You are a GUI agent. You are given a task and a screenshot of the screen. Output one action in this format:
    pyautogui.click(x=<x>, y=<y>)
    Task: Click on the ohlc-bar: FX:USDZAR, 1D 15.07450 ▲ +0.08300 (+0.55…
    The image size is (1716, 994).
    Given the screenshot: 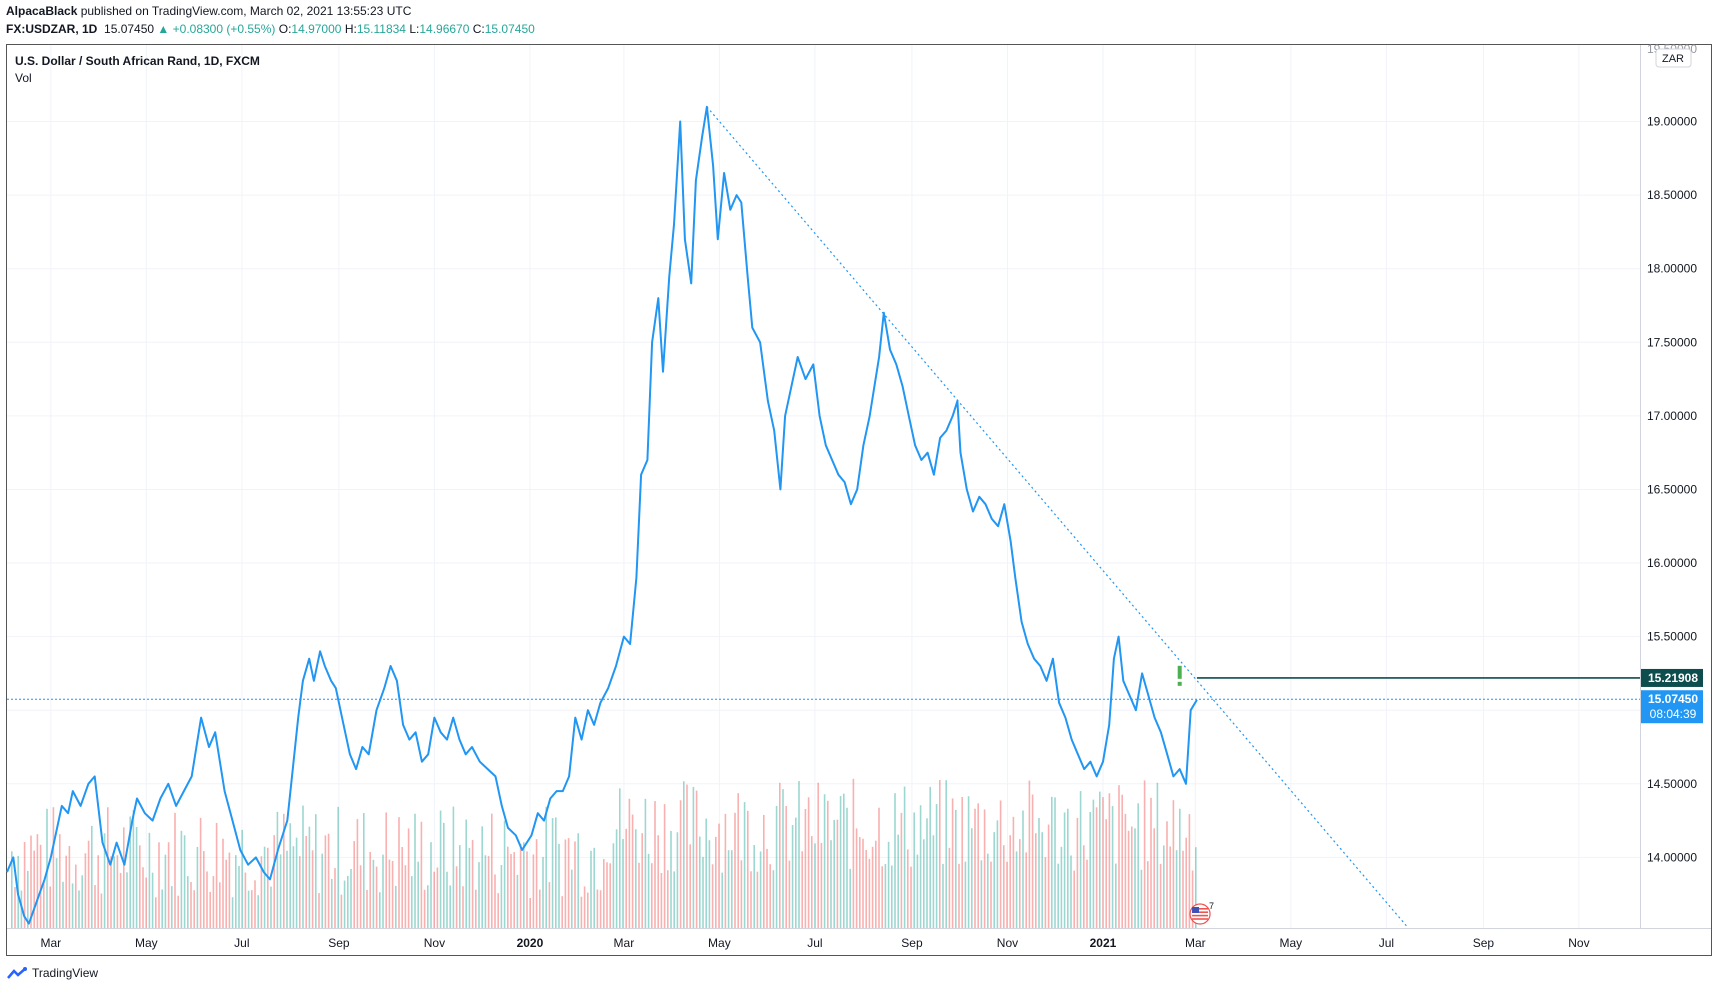 What is the action you would take?
    pyautogui.click(x=270, y=29)
    